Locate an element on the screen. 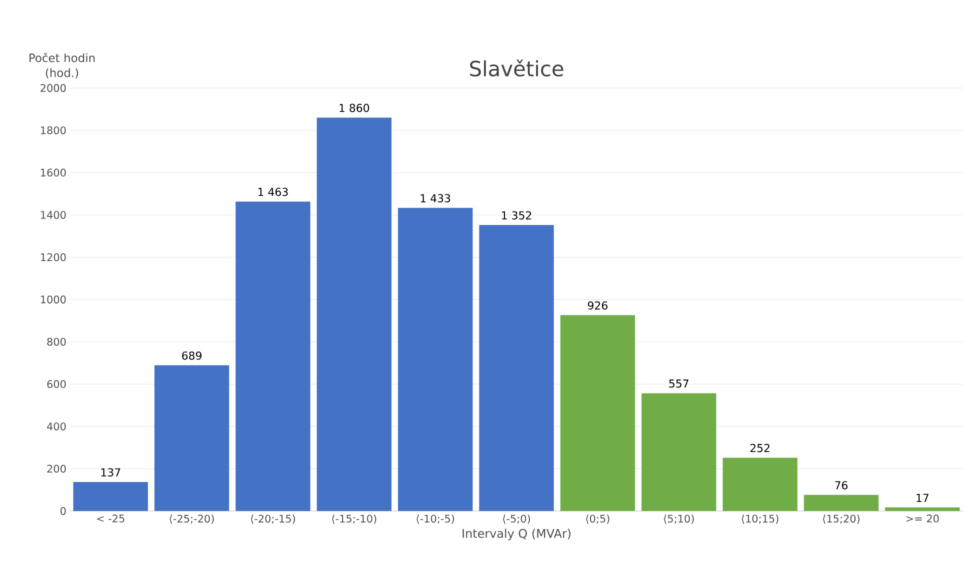 This screenshot has height=579, width=963. y-tick-label: 1600 is located at coordinates (53, 172).